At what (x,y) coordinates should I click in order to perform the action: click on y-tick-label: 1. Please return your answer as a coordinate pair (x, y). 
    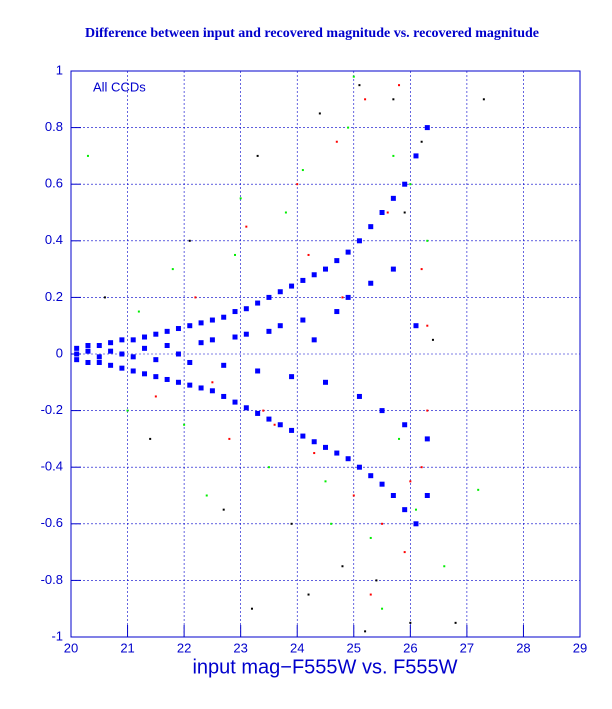
    Looking at the image, I should click on (59, 69).